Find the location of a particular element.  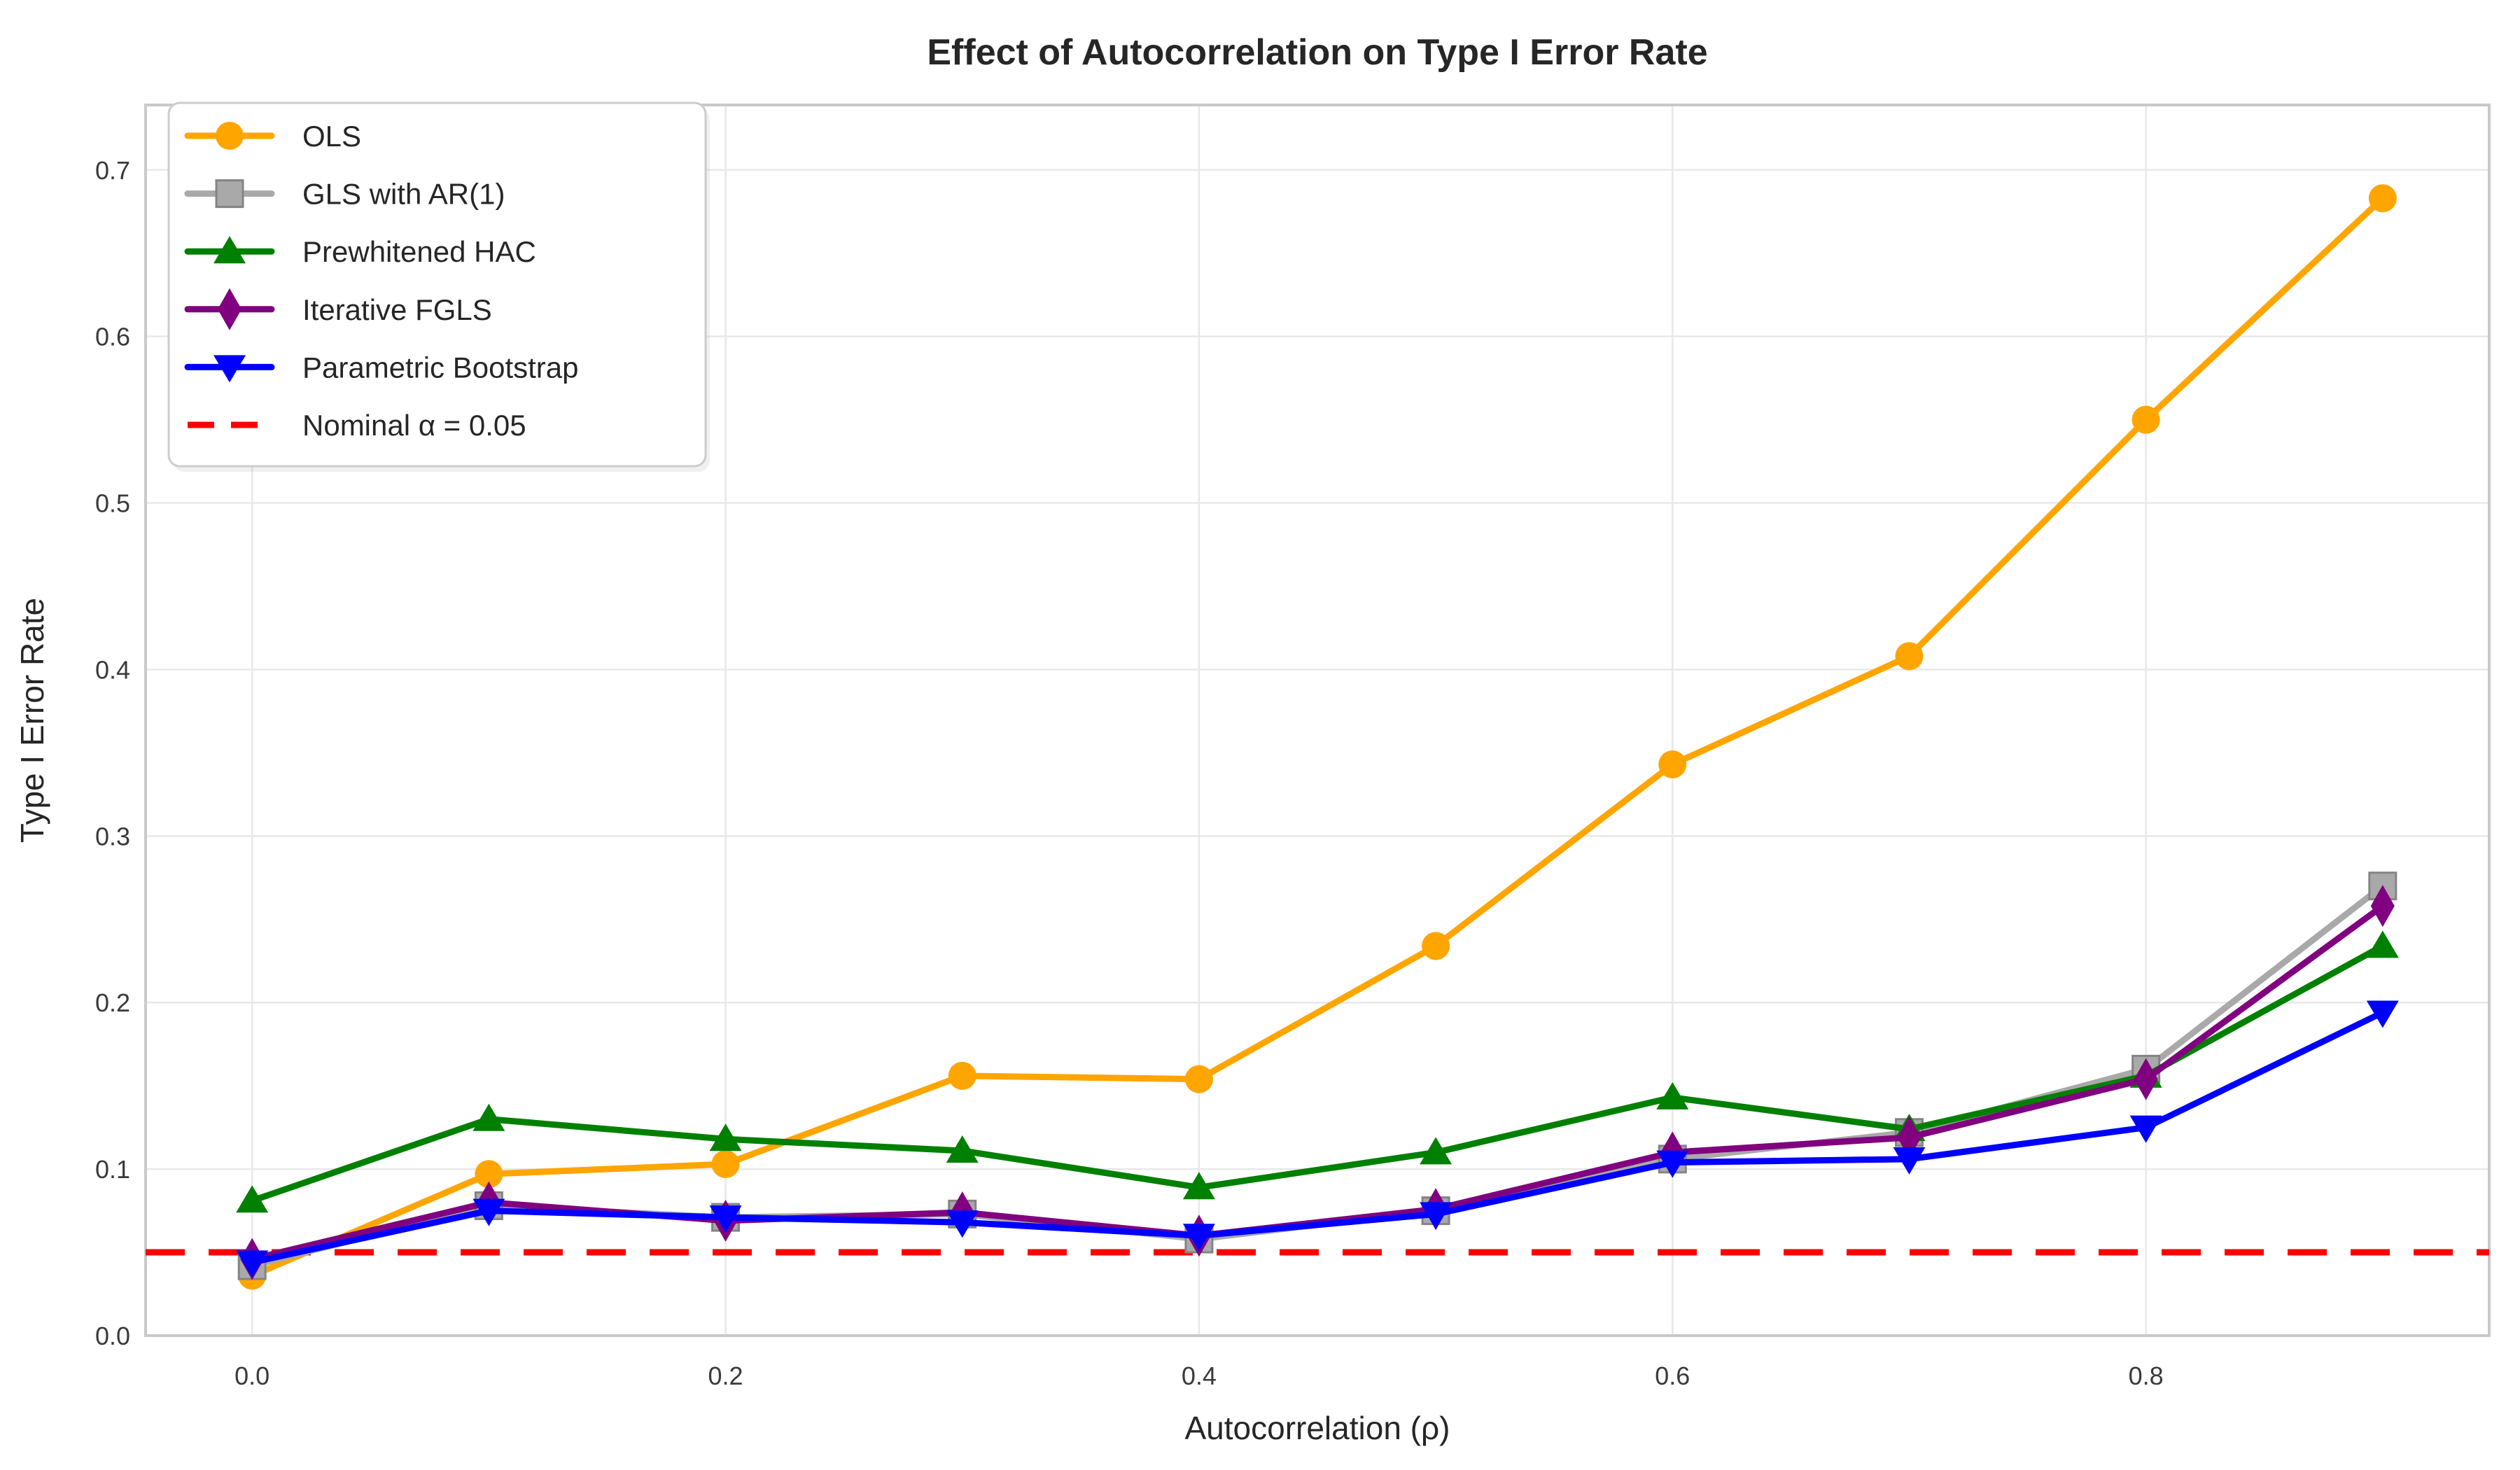

legend-label: OLS is located at coordinates (331, 136).